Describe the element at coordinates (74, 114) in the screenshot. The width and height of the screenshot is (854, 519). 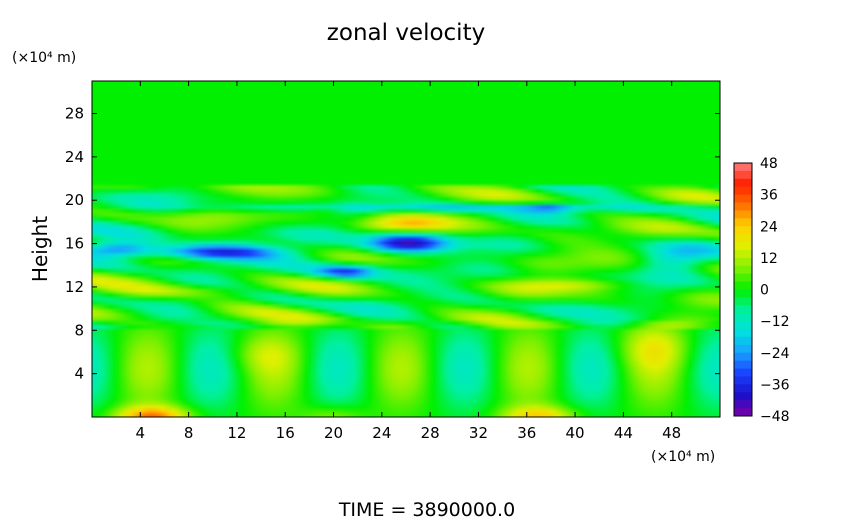
I see `y-tick-label: 28` at that location.